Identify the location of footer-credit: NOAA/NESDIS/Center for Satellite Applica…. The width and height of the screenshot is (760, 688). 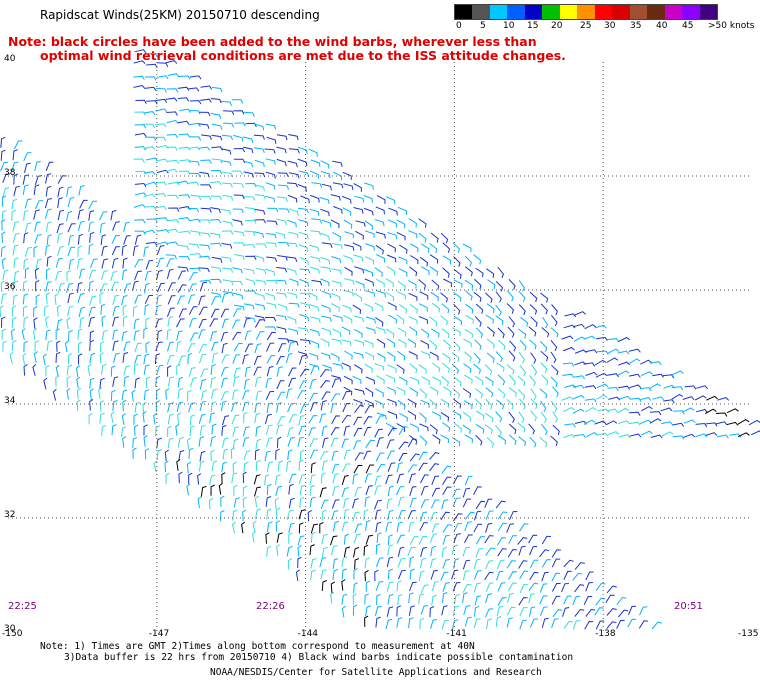
(376, 672).